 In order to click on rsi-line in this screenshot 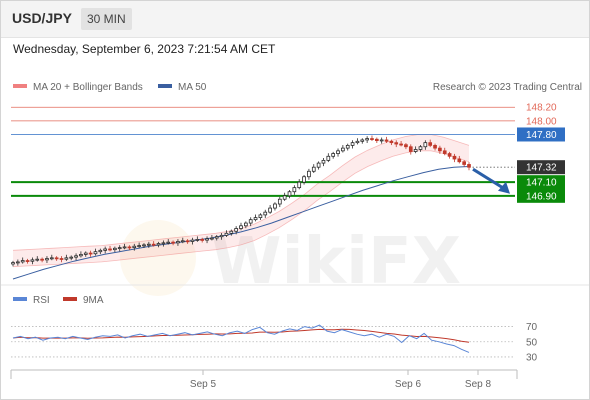, I will do `click(241, 338)`.